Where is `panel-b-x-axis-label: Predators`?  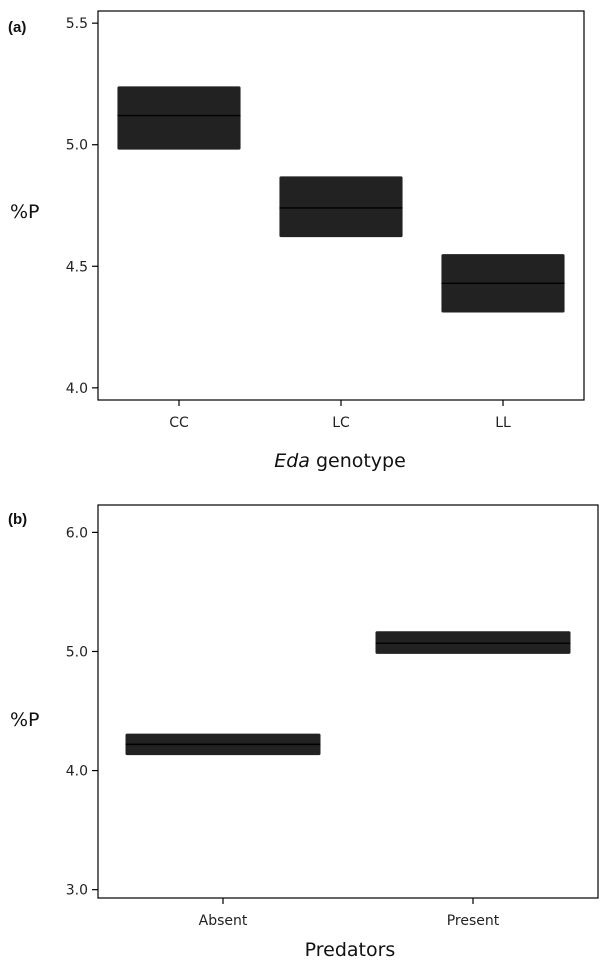 panel-b-x-axis-label: Predators is located at coordinates (350, 950).